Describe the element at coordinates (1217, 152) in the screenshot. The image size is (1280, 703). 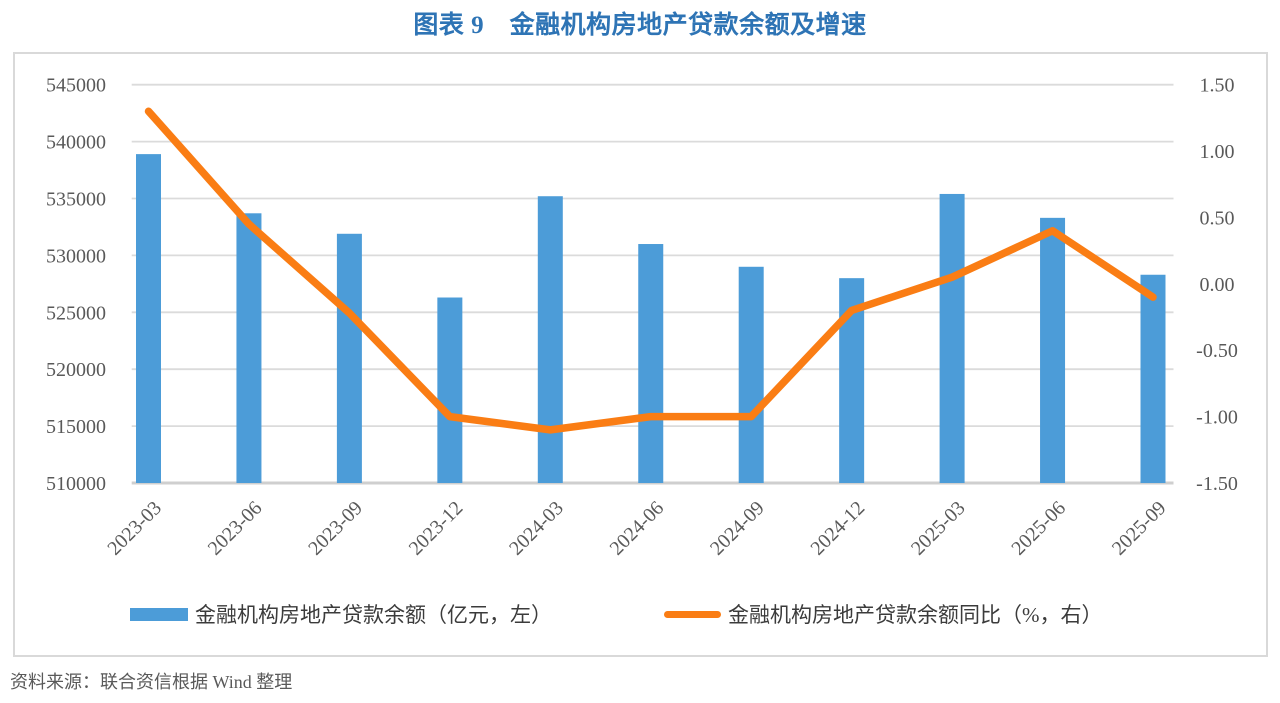
I see `right-axis-tick-label: 1.00` at that location.